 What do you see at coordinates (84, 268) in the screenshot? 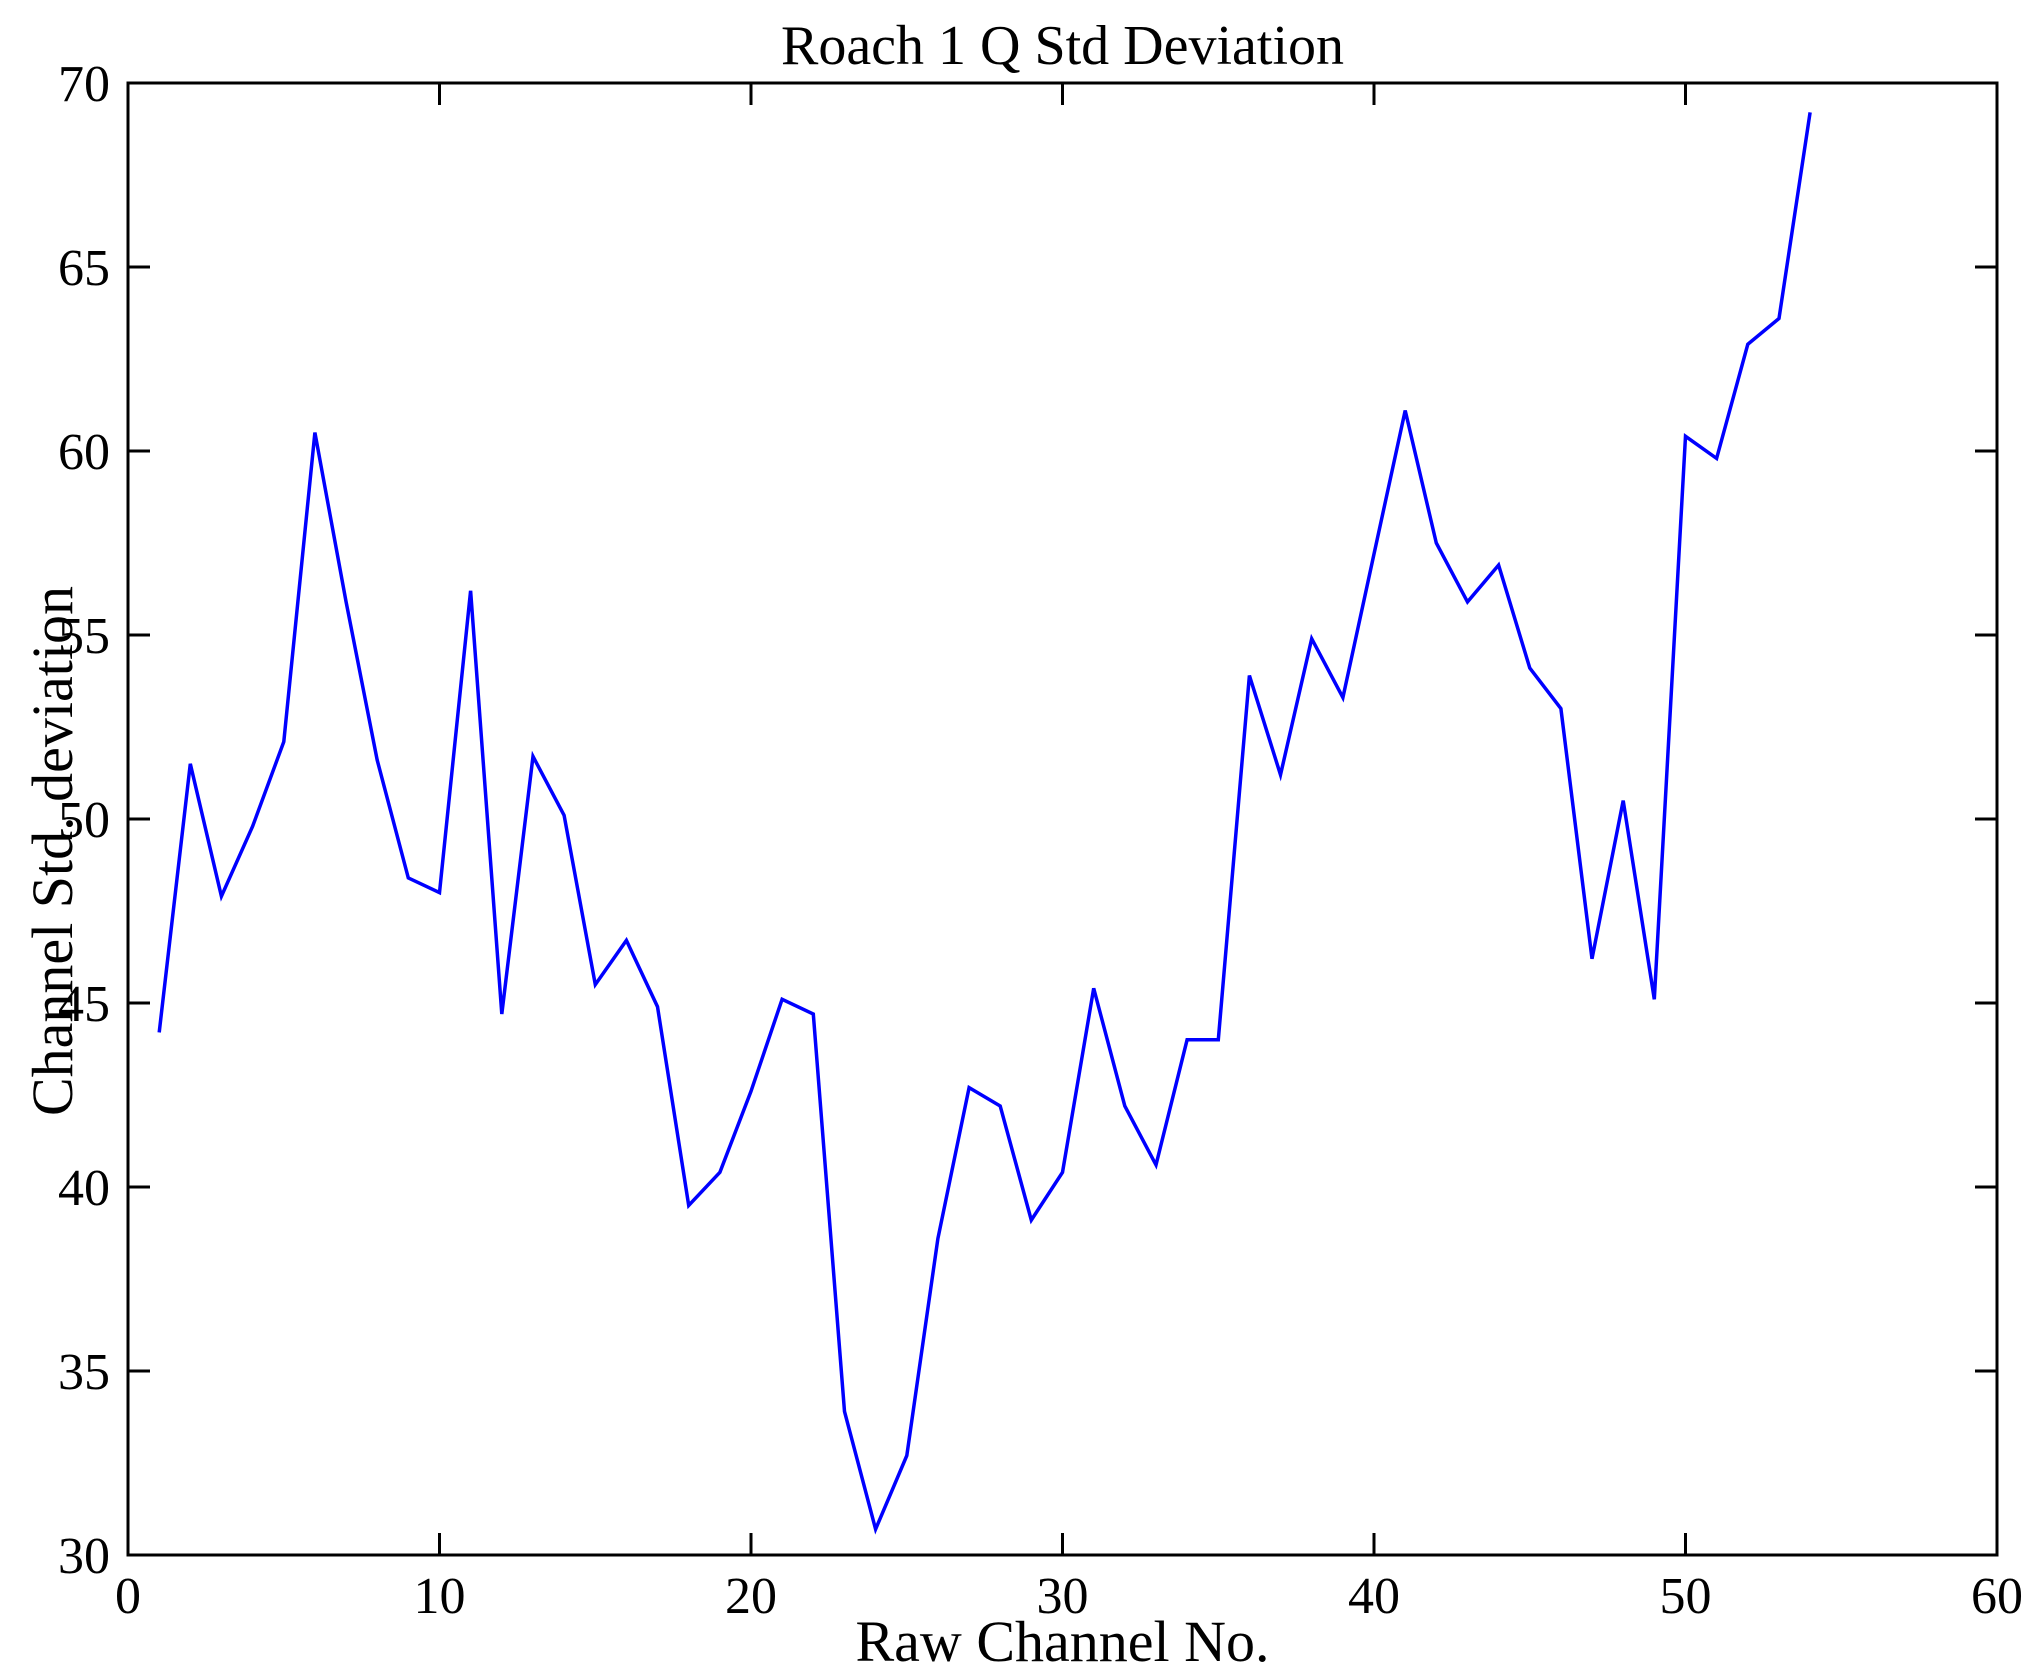
I see `y-axis-tick-label: 65` at bounding box center [84, 268].